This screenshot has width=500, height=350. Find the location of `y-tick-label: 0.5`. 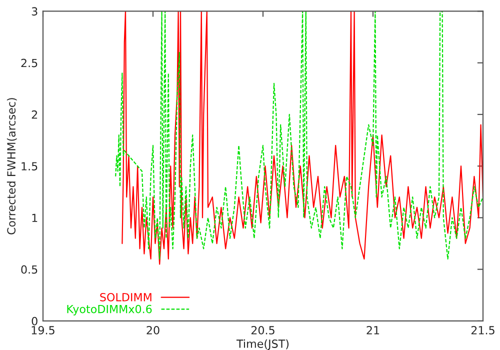

y-tick-label: 0.5 is located at coordinates (29, 269).